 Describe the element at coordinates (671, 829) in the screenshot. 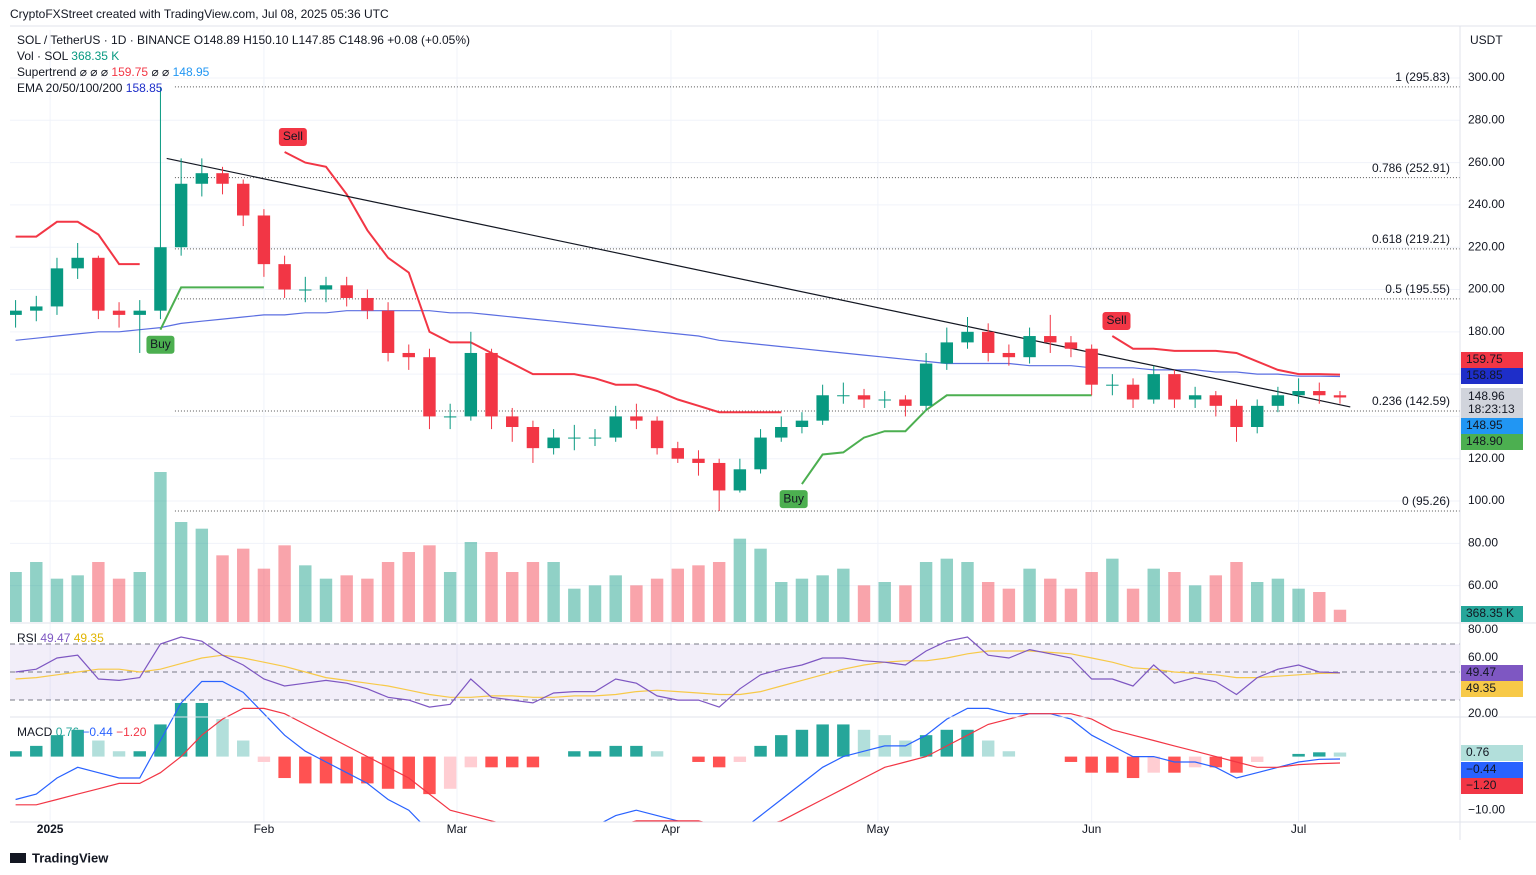

I see `x-tick-label: Apr` at that location.